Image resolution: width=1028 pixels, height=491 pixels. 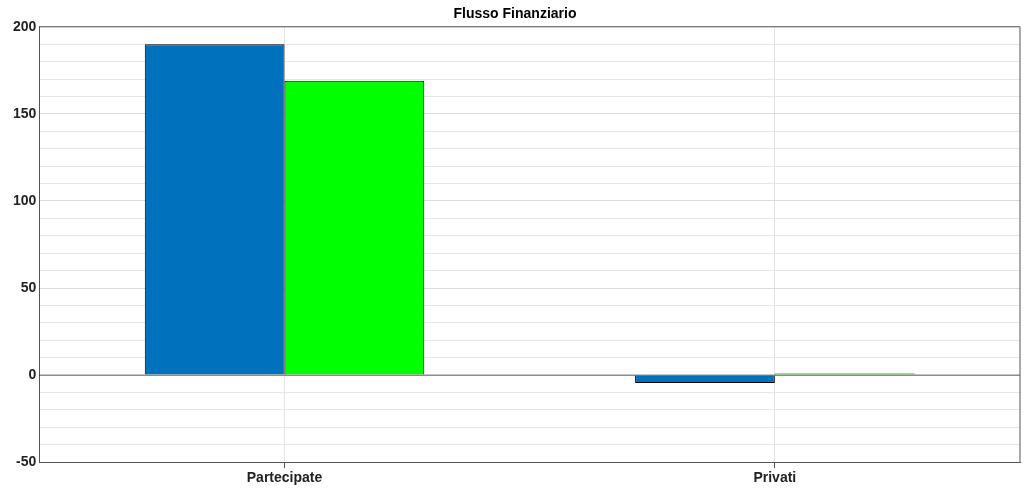 I want to click on chart-title: Flusso Finanziario, so click(x=515, y=13).